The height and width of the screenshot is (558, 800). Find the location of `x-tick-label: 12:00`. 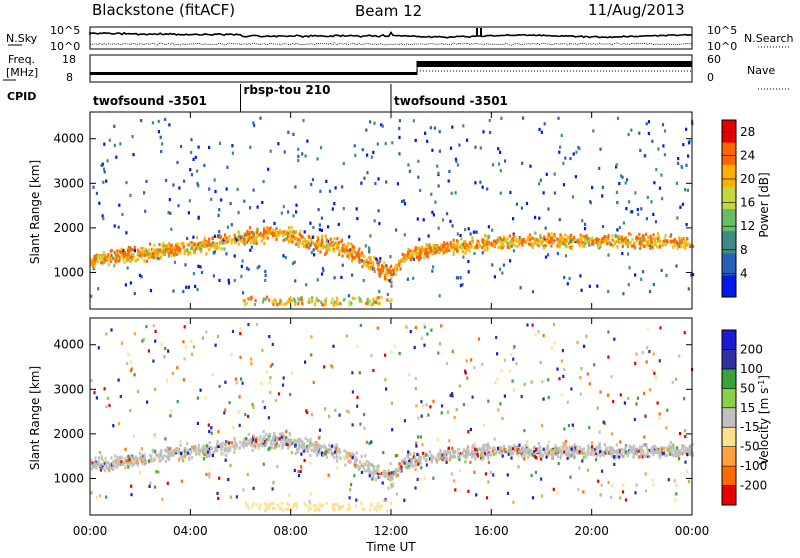

x-tick-label: 12:00 is located at coordinates (391, 531).